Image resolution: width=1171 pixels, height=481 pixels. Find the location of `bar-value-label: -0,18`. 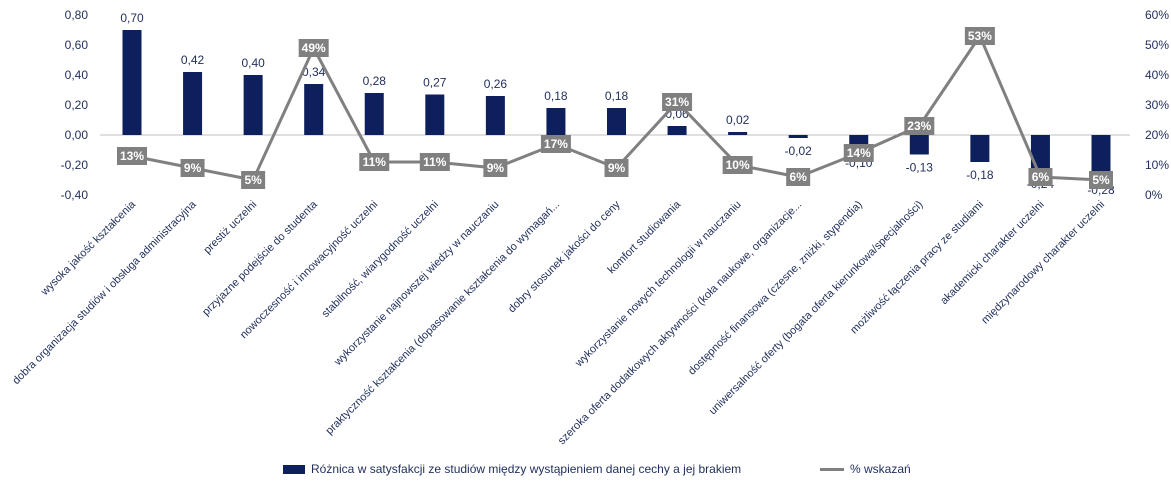

bar-value-label: -0,18 is located at coordinates (980, 175).